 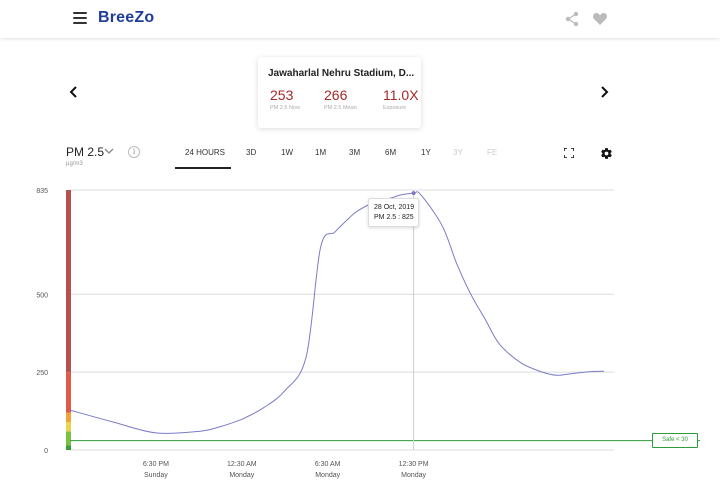 I want to click on data-tooltip: 28 Oct, 2019 PM 2.5 : 825, so click(x=393, y=212).